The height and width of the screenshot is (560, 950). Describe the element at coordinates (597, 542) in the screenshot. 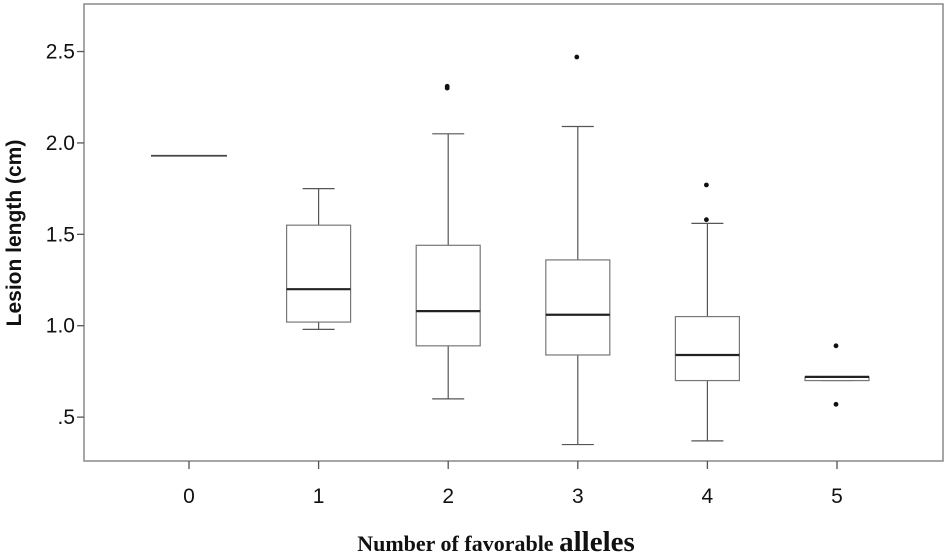

I see `x-axis-title-emph: alleles` at that location.